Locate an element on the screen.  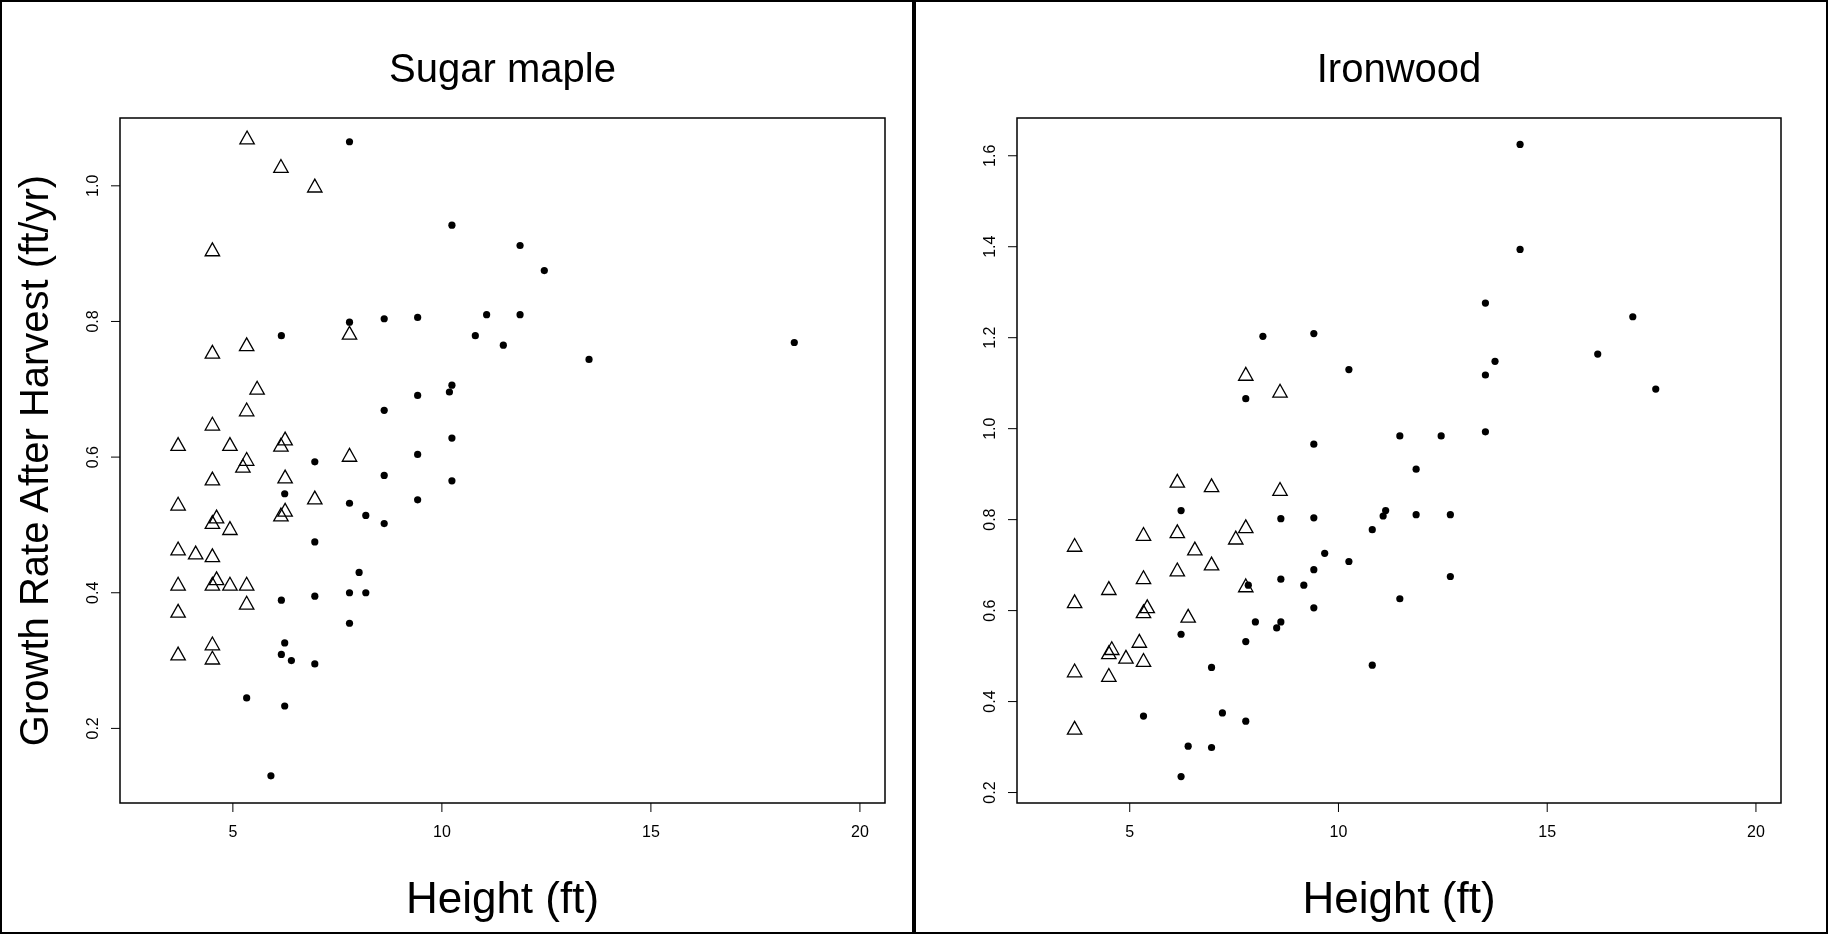
x-tick-label: 20 is located at coordinates (1756, 831).